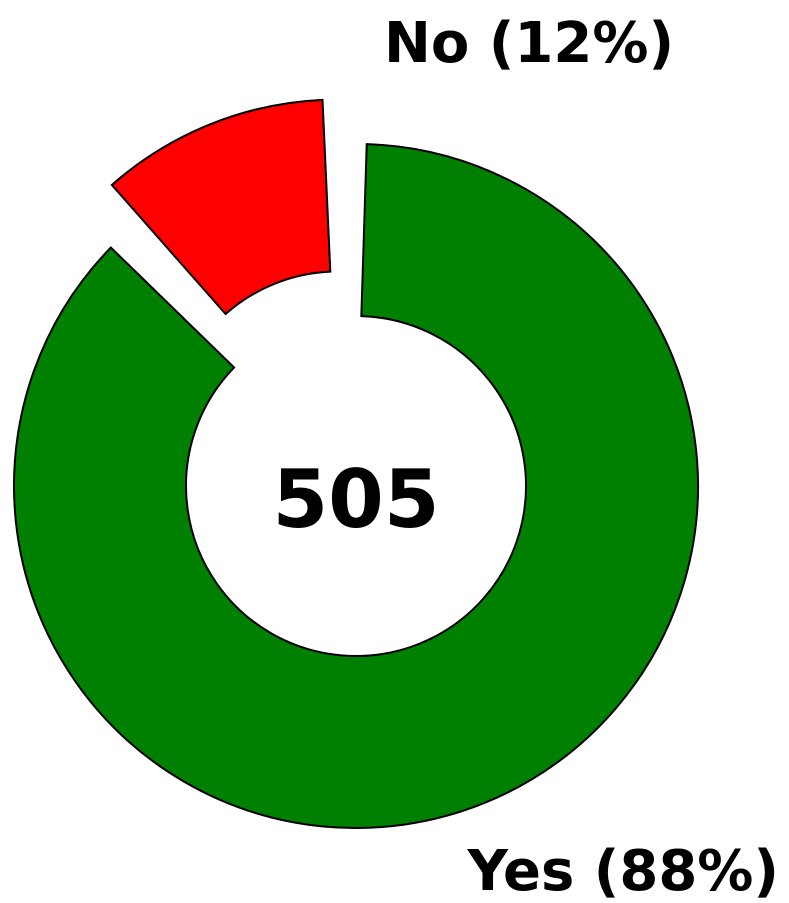 The image size is (789, 903). What do you see at coordinates (529, 43) in the screenshot?
I see `slice-label-no: No (12%)` at bounding box center [529, 43].